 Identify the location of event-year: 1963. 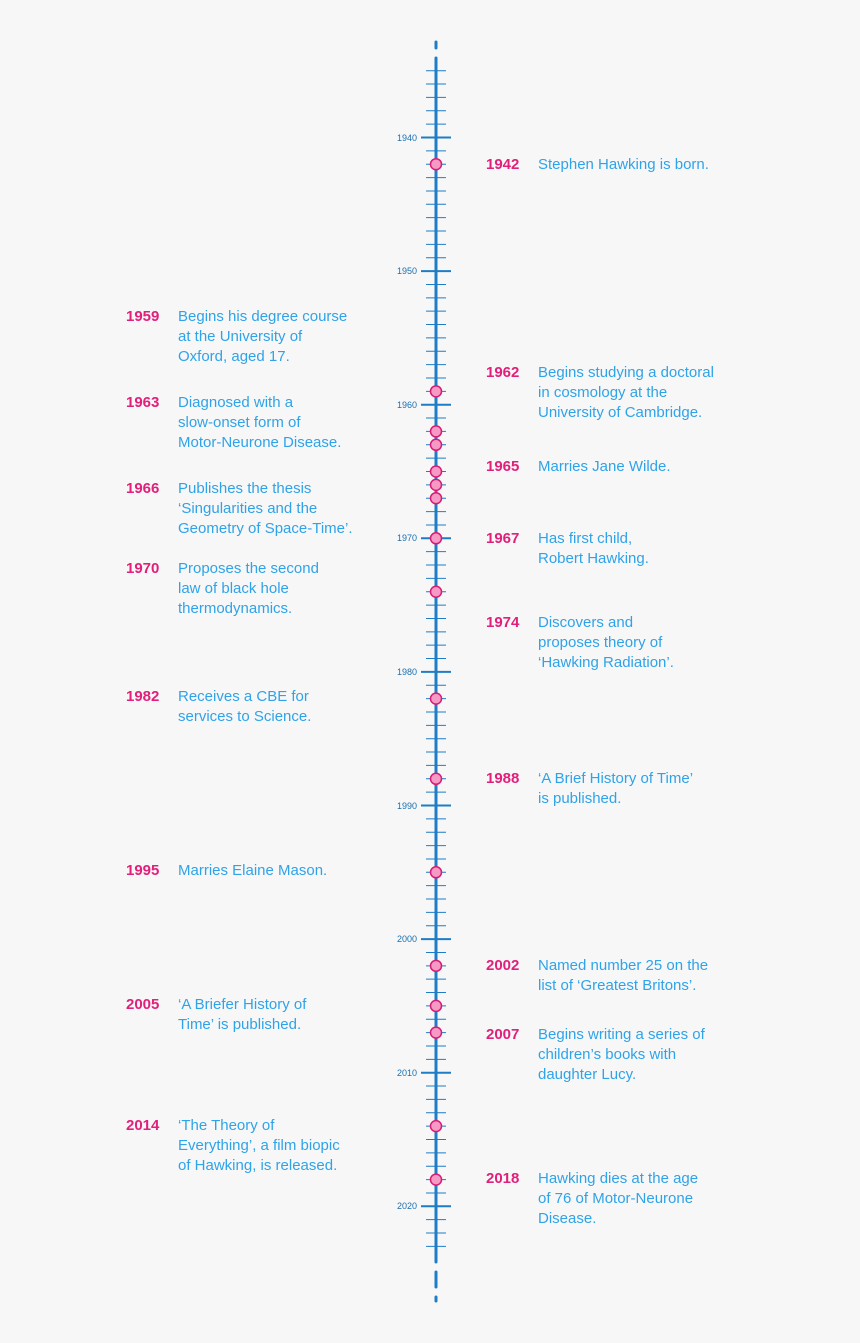
(143, 402).